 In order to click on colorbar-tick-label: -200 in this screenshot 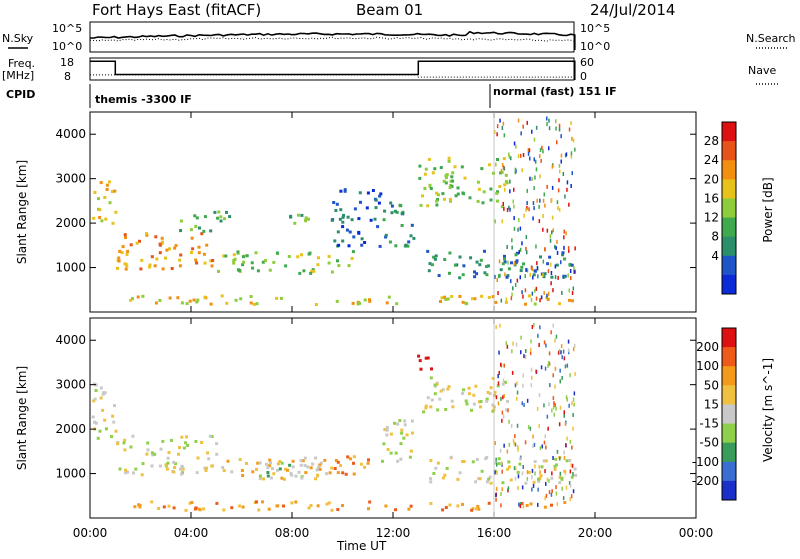, I will do `click(705, 481)`.